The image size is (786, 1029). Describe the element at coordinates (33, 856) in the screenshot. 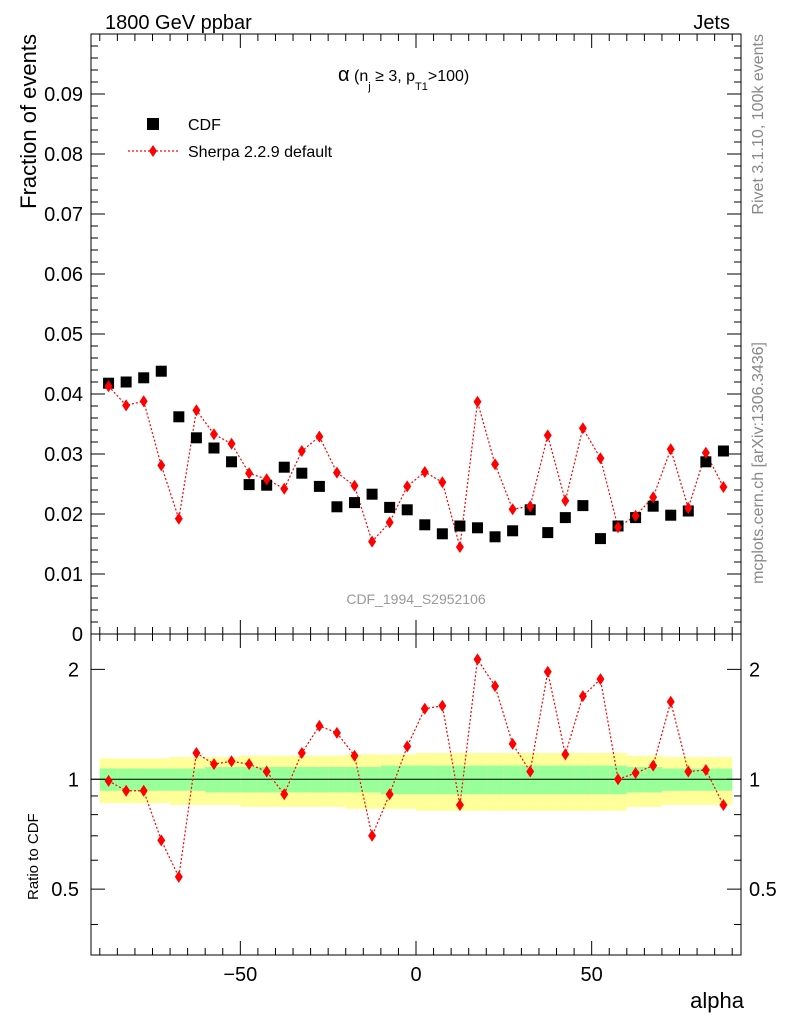

I see `ratio-y-label: Ratio to CDF` at that location.